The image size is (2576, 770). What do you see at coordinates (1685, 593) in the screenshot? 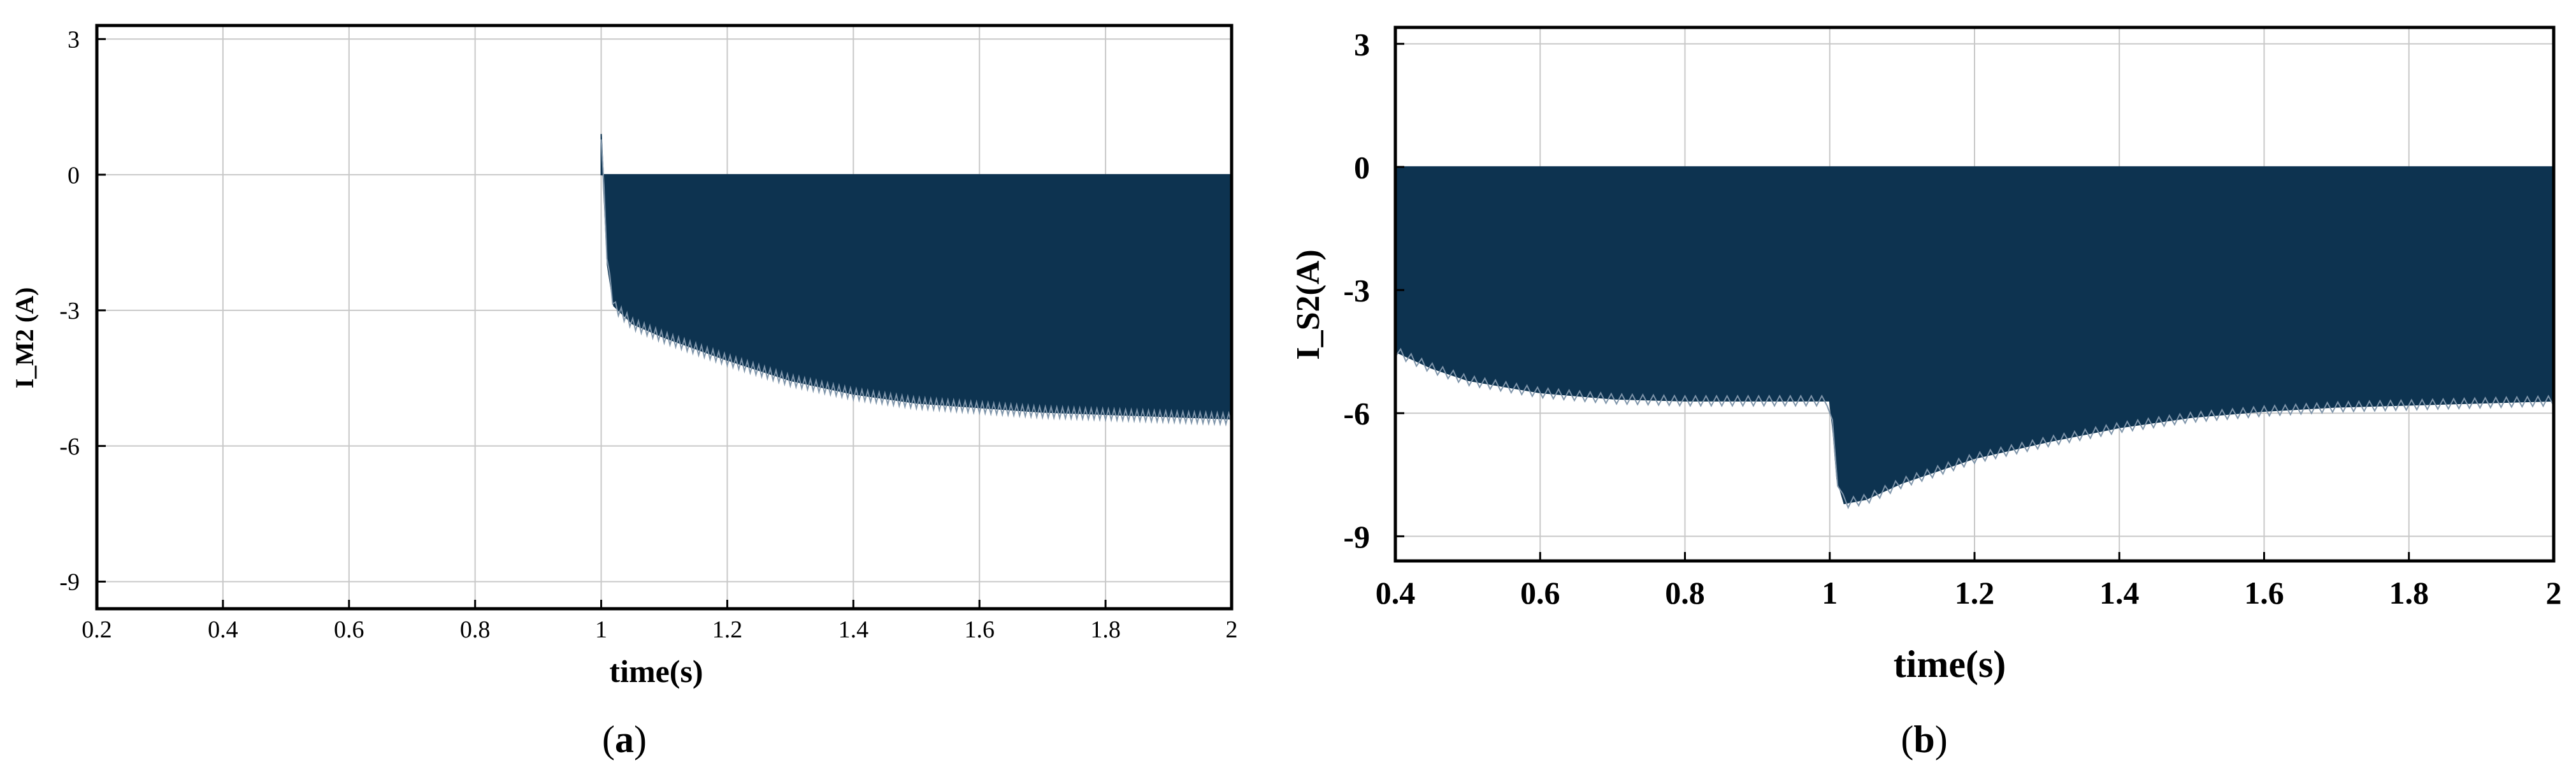
I see `xtick-label-b-2: 0.8` at bounding box center [1685, 593].